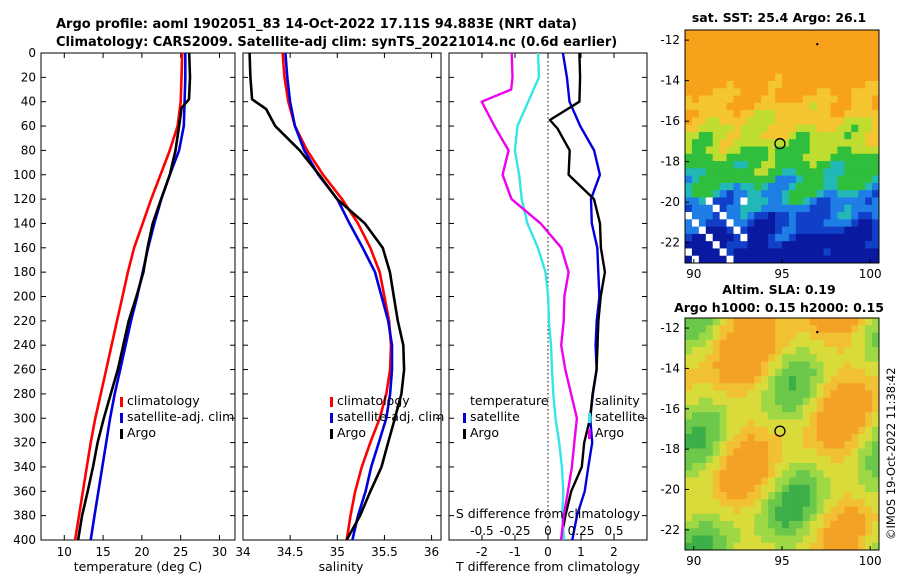 Image resolution: width=900 pixels, height=580 pixels. I want to click on y-tick-label: 80, so click(28, 150).